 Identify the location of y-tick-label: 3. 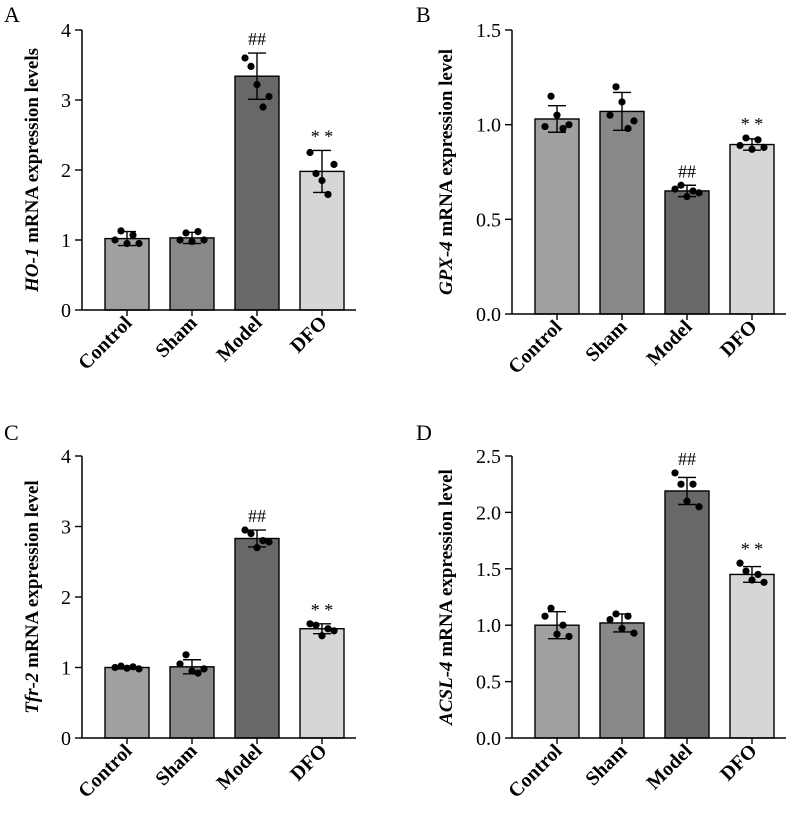
(66, 101).